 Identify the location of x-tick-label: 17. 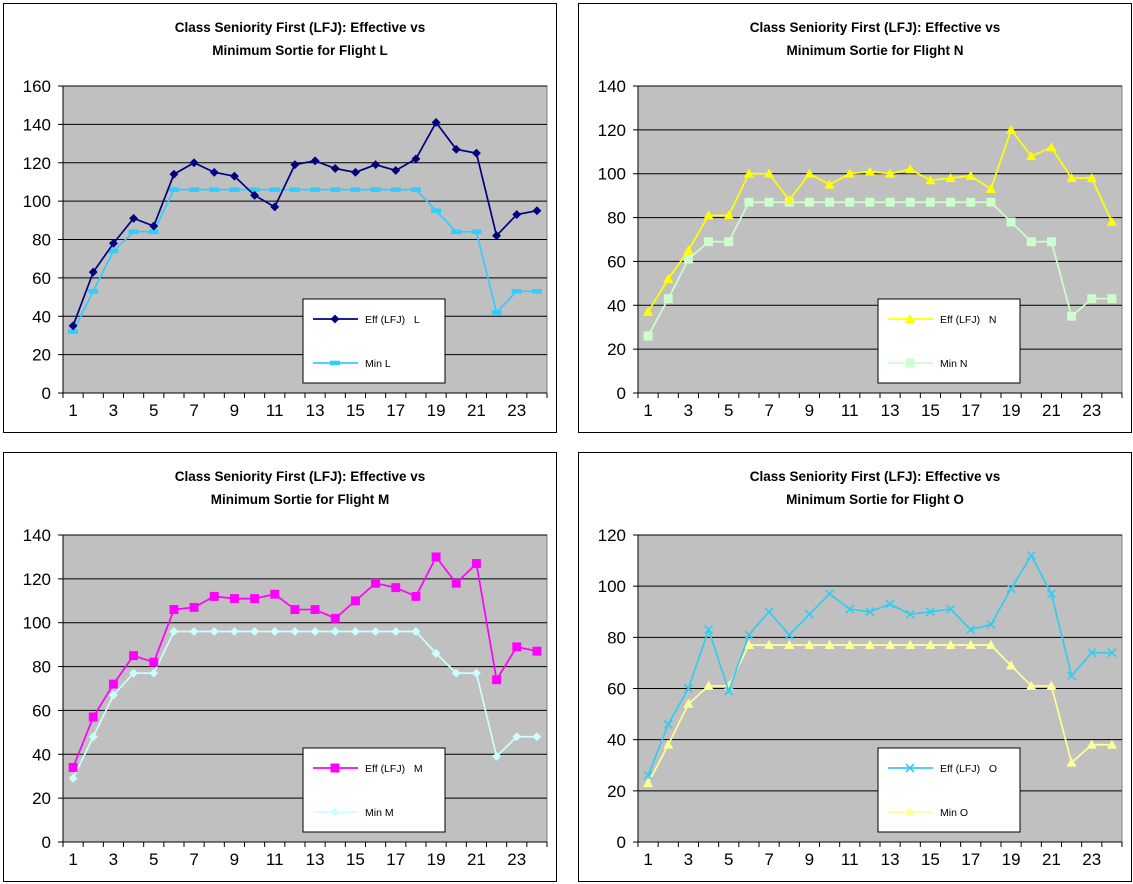
(970, 410).